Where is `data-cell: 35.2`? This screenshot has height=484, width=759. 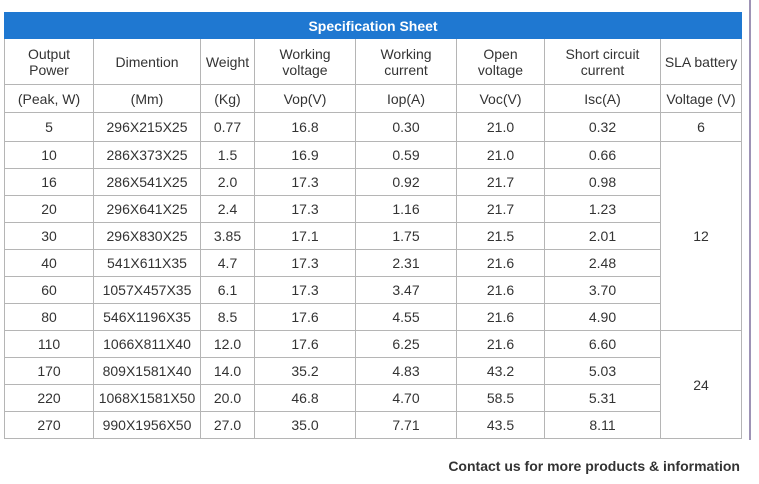
data-cell: 35.2 is located at coordinates (305, 371).